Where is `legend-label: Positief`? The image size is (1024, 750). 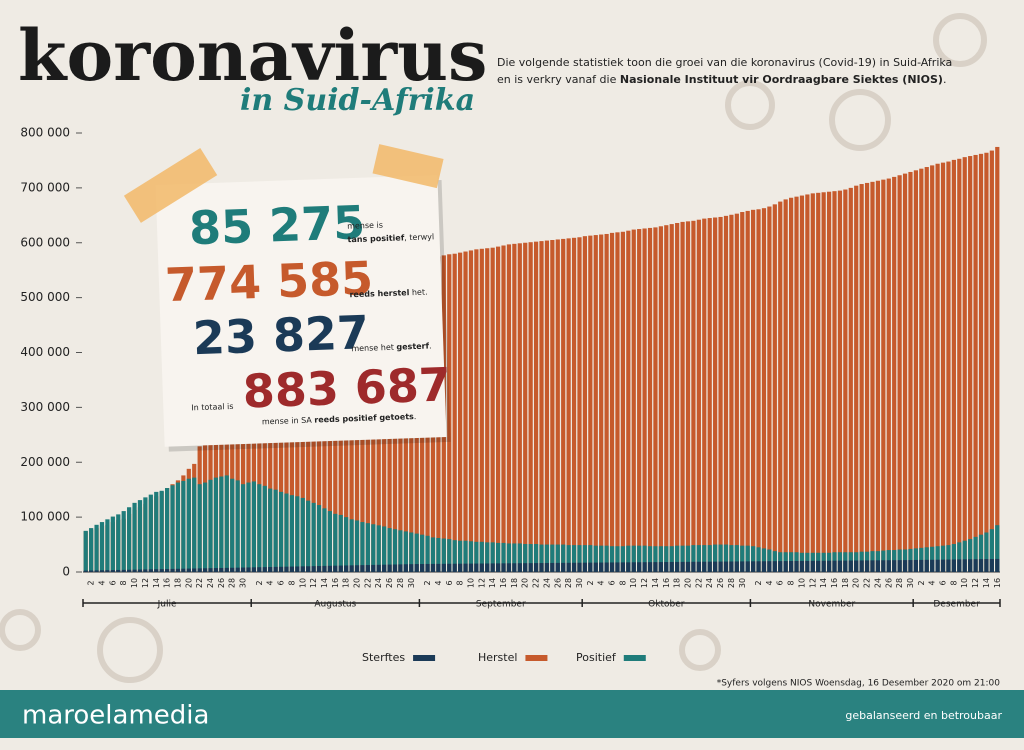
legend-label: Positief is located at coordinates (596, 657).